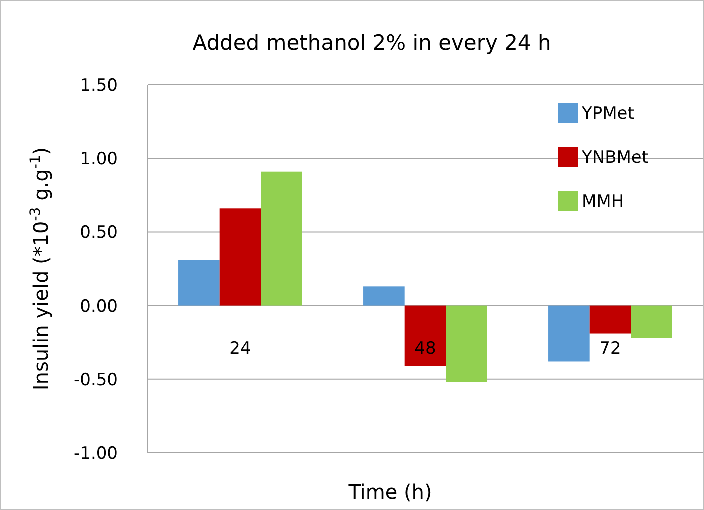  I want to click on chart-title: Added methanol 2% in every 24 h, so click(372, 43).